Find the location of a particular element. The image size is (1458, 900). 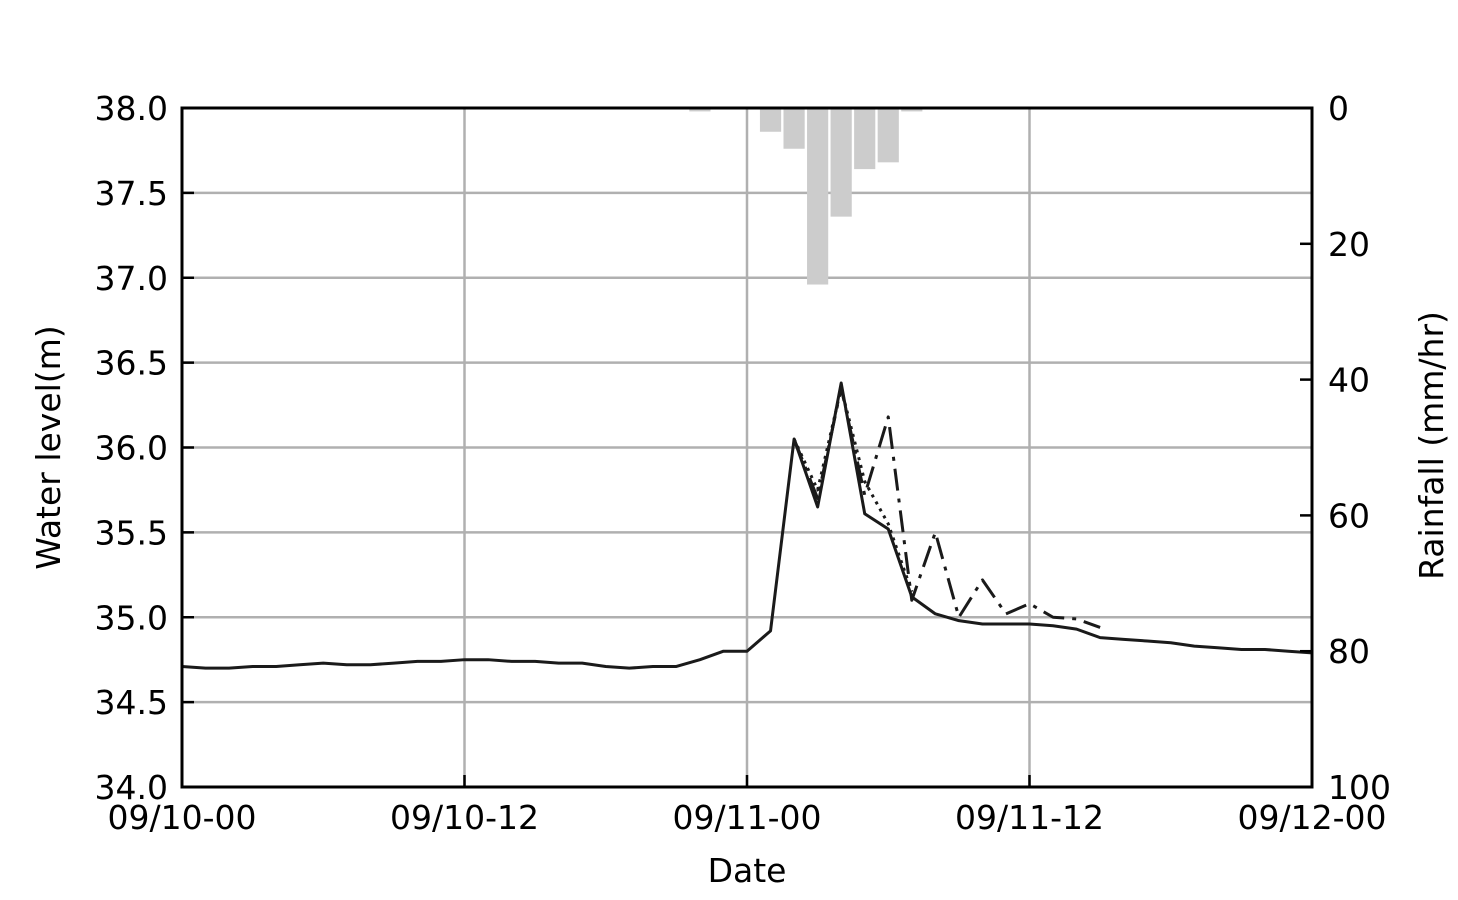

y-axis-title: Water level(m) is located at coordinates (48, 447).